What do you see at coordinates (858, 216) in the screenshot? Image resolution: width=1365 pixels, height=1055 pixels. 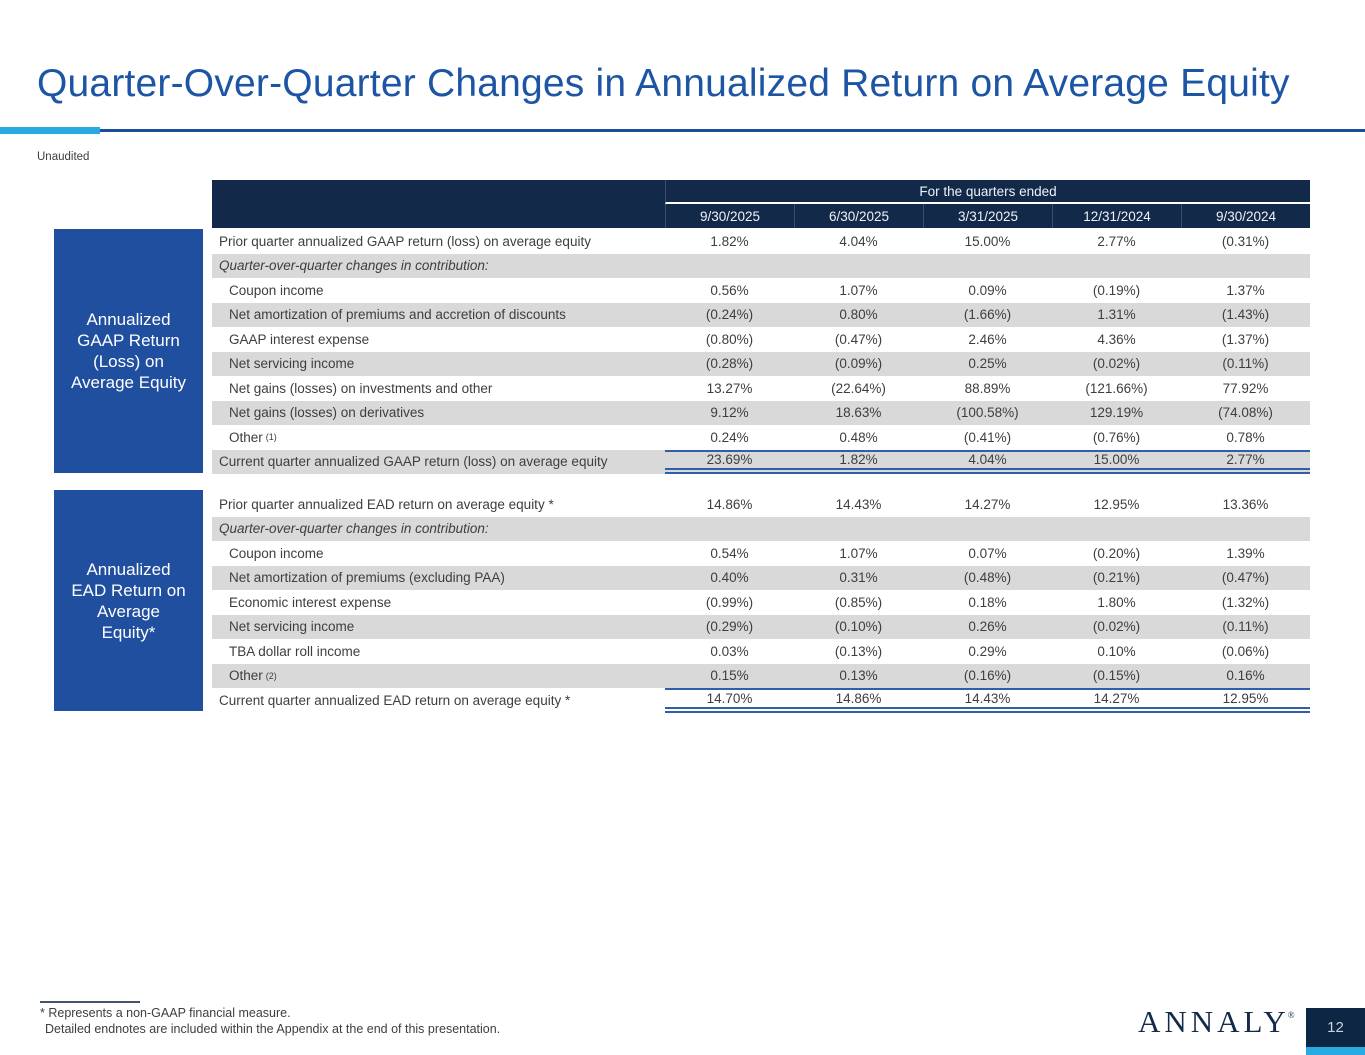 I see `date-column-header: 6/30/2025` at bounding box center [858, 216].